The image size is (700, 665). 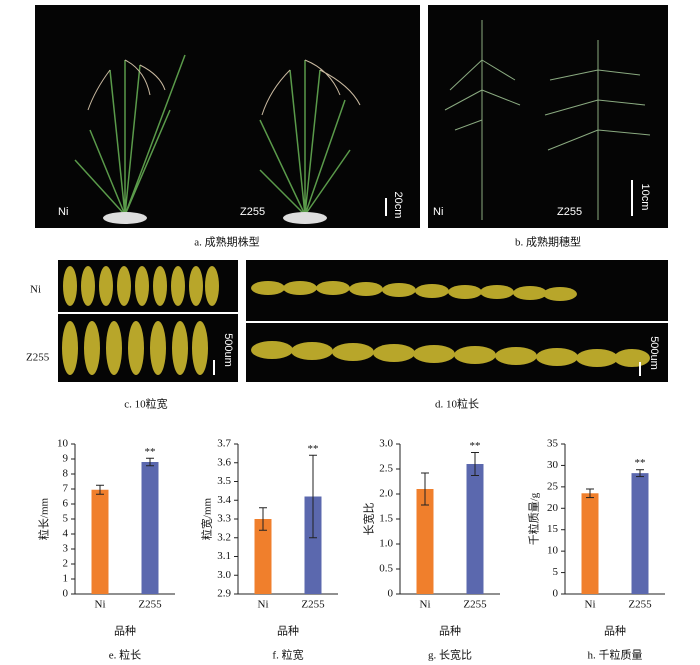 I want to click on y-axis-title: 粒宽/mm, so click(x=207, y=518).